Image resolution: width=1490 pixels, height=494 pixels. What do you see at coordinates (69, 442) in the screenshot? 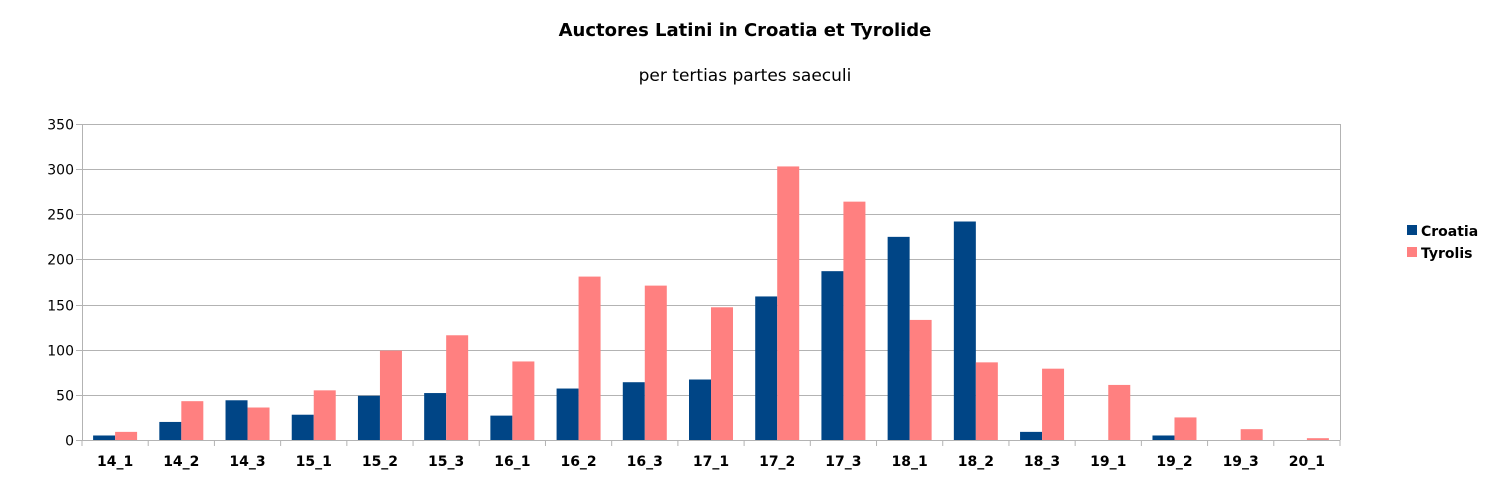
I see `y-tick-label: 0` at bounding box center [69, 442].